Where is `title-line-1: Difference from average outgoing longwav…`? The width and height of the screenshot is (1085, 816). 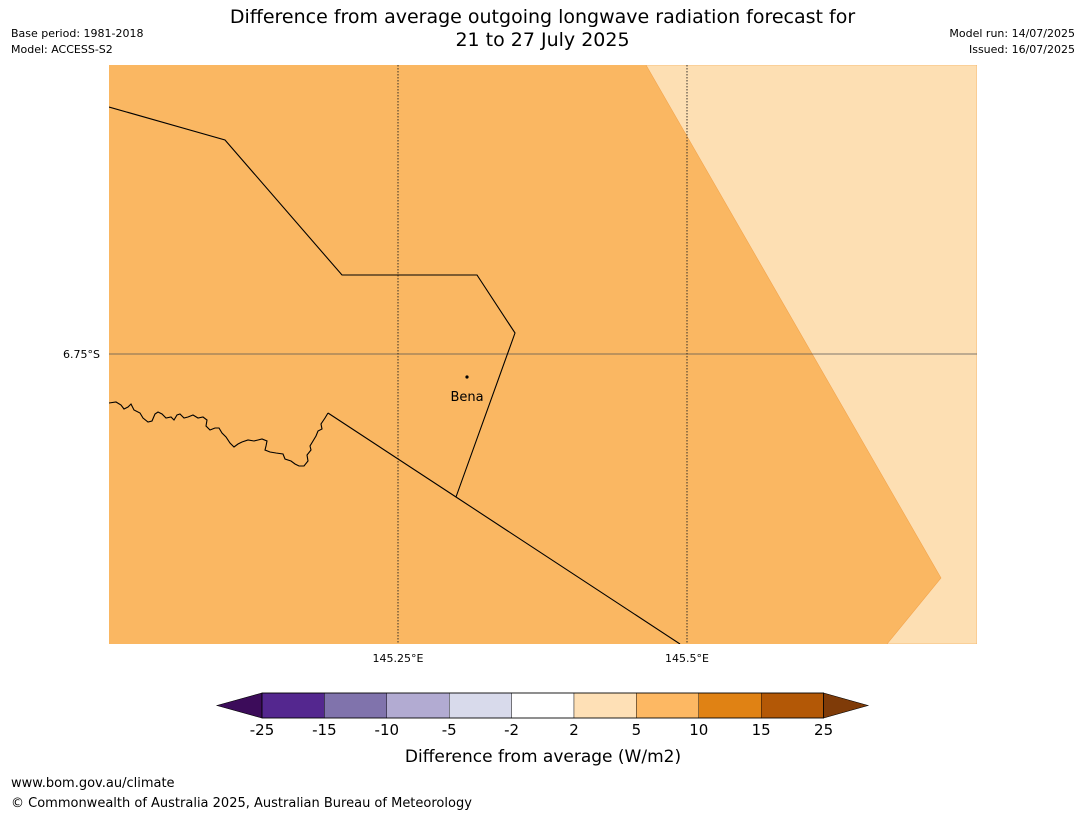 title-line-1: Difference from average outgoing longwav… is located at coordinates (542, 17).